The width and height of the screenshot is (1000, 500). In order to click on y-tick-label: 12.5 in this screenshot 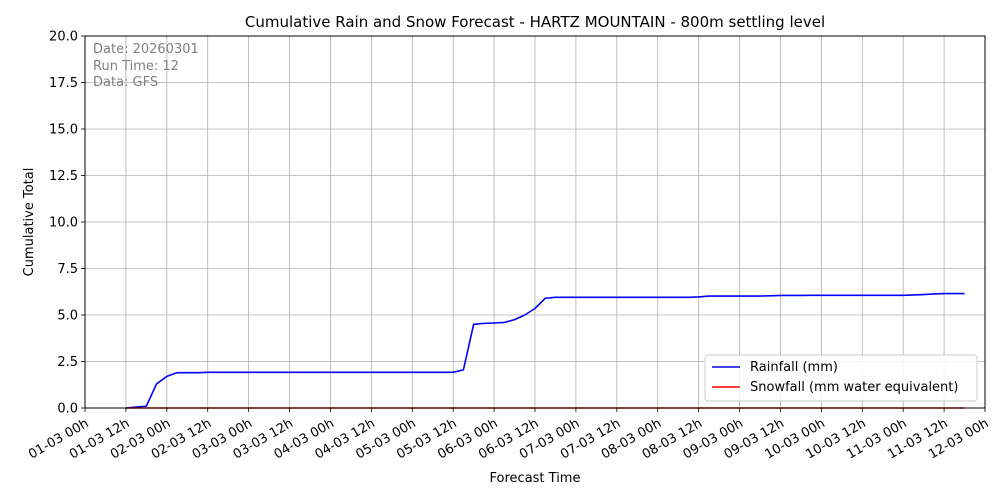, I will do `click(63, 176)`.